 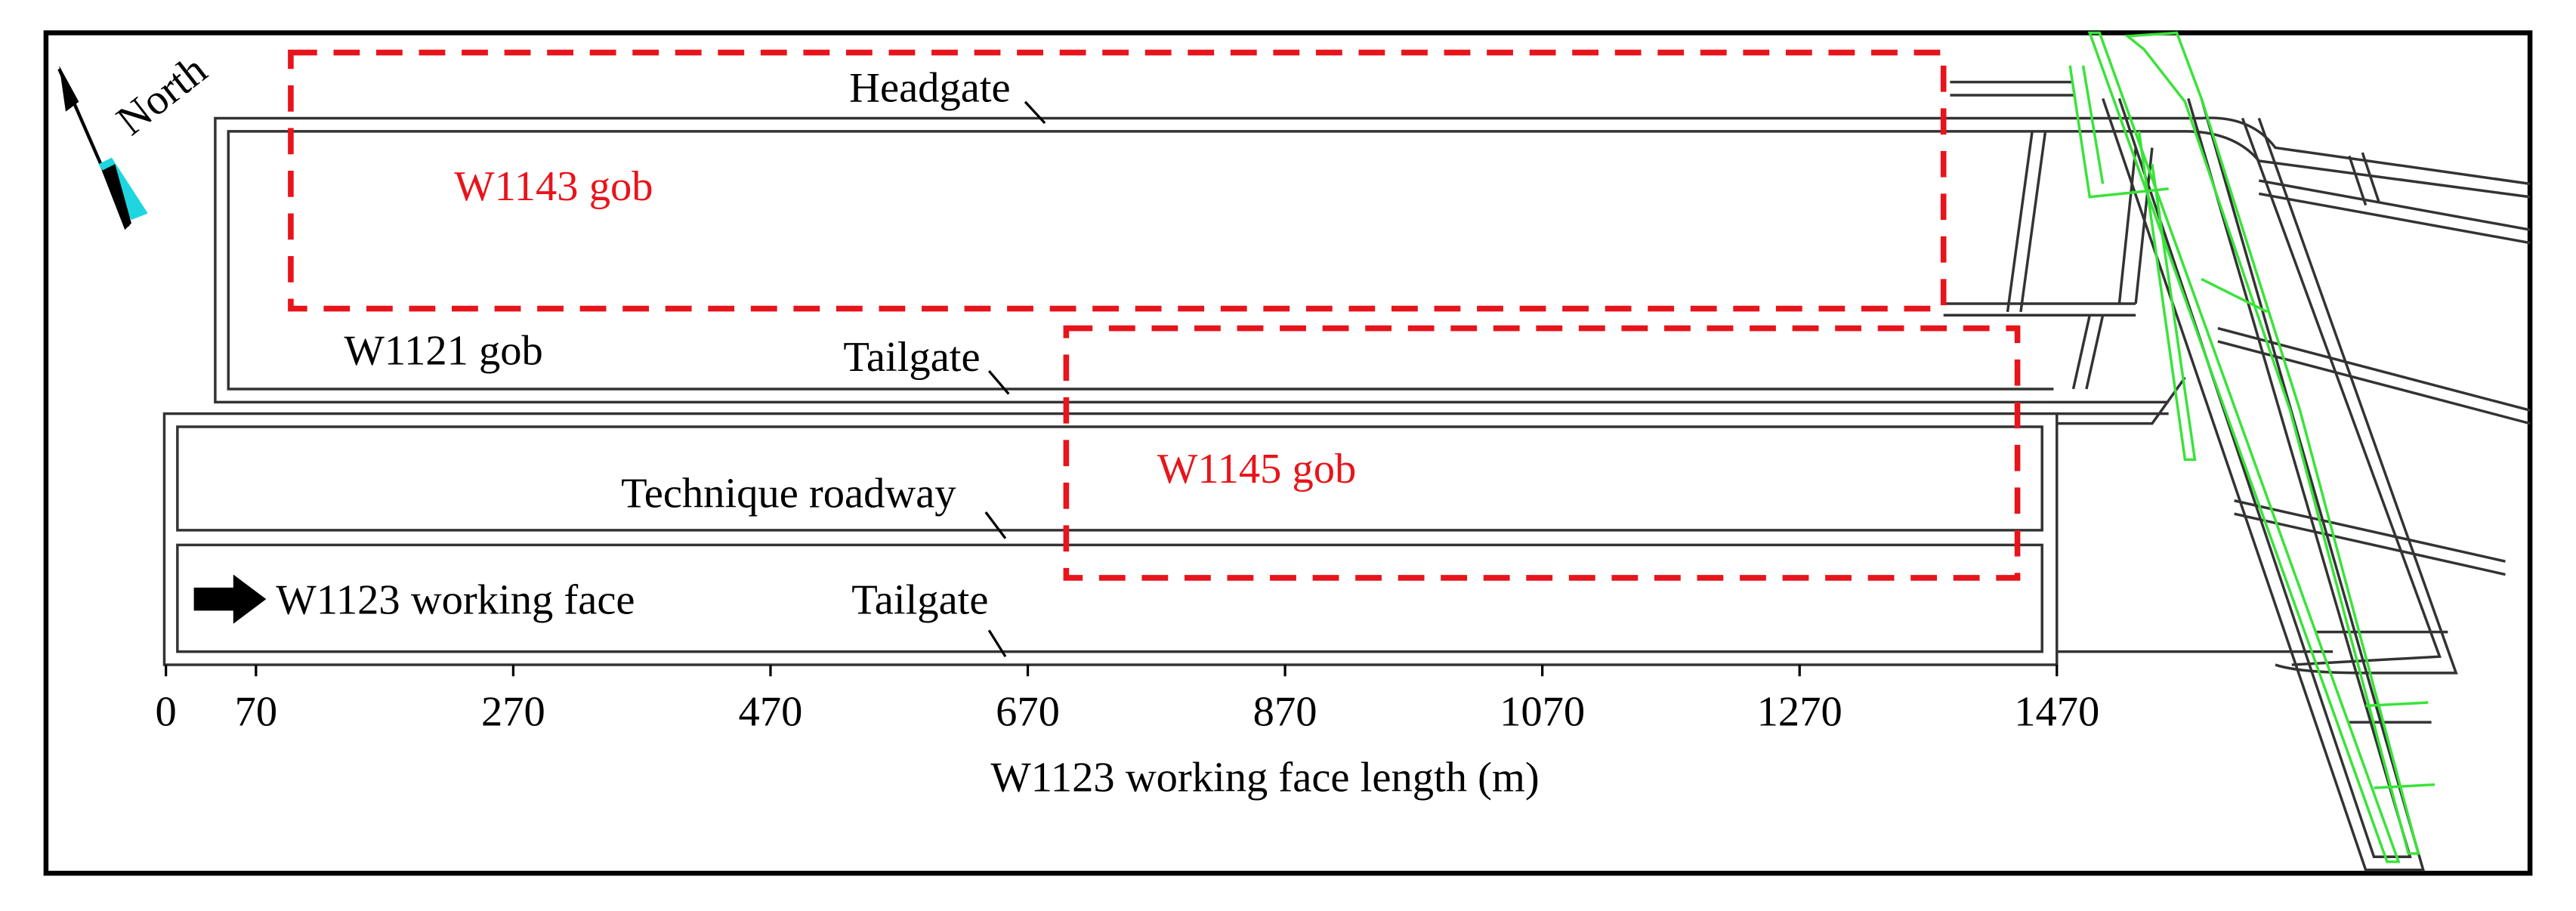 I want to click on north-arrow: North, so click(x=136, y=138).